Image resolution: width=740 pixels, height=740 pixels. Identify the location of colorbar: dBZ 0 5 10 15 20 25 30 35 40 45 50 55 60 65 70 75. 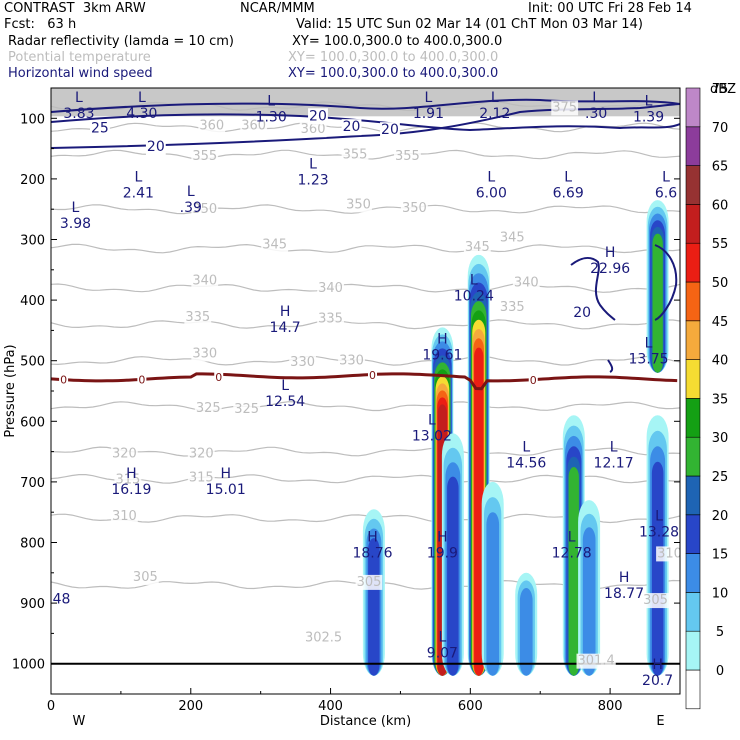
(710, 396).